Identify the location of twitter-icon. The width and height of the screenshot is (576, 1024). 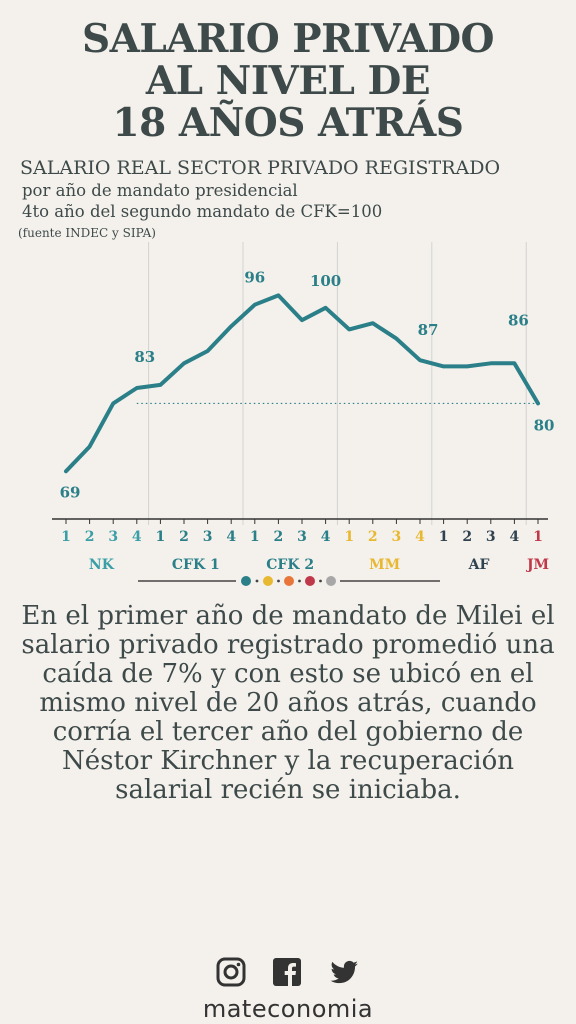
(344, 974).